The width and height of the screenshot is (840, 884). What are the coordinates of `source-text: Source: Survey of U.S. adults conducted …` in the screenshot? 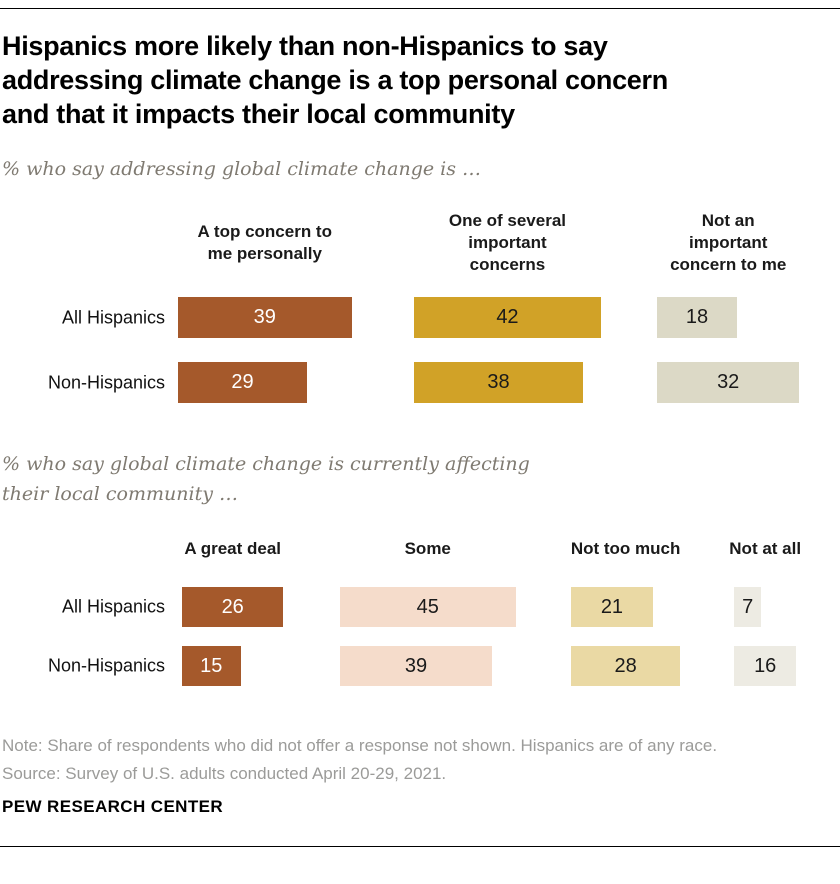 It's located at (224, 773).